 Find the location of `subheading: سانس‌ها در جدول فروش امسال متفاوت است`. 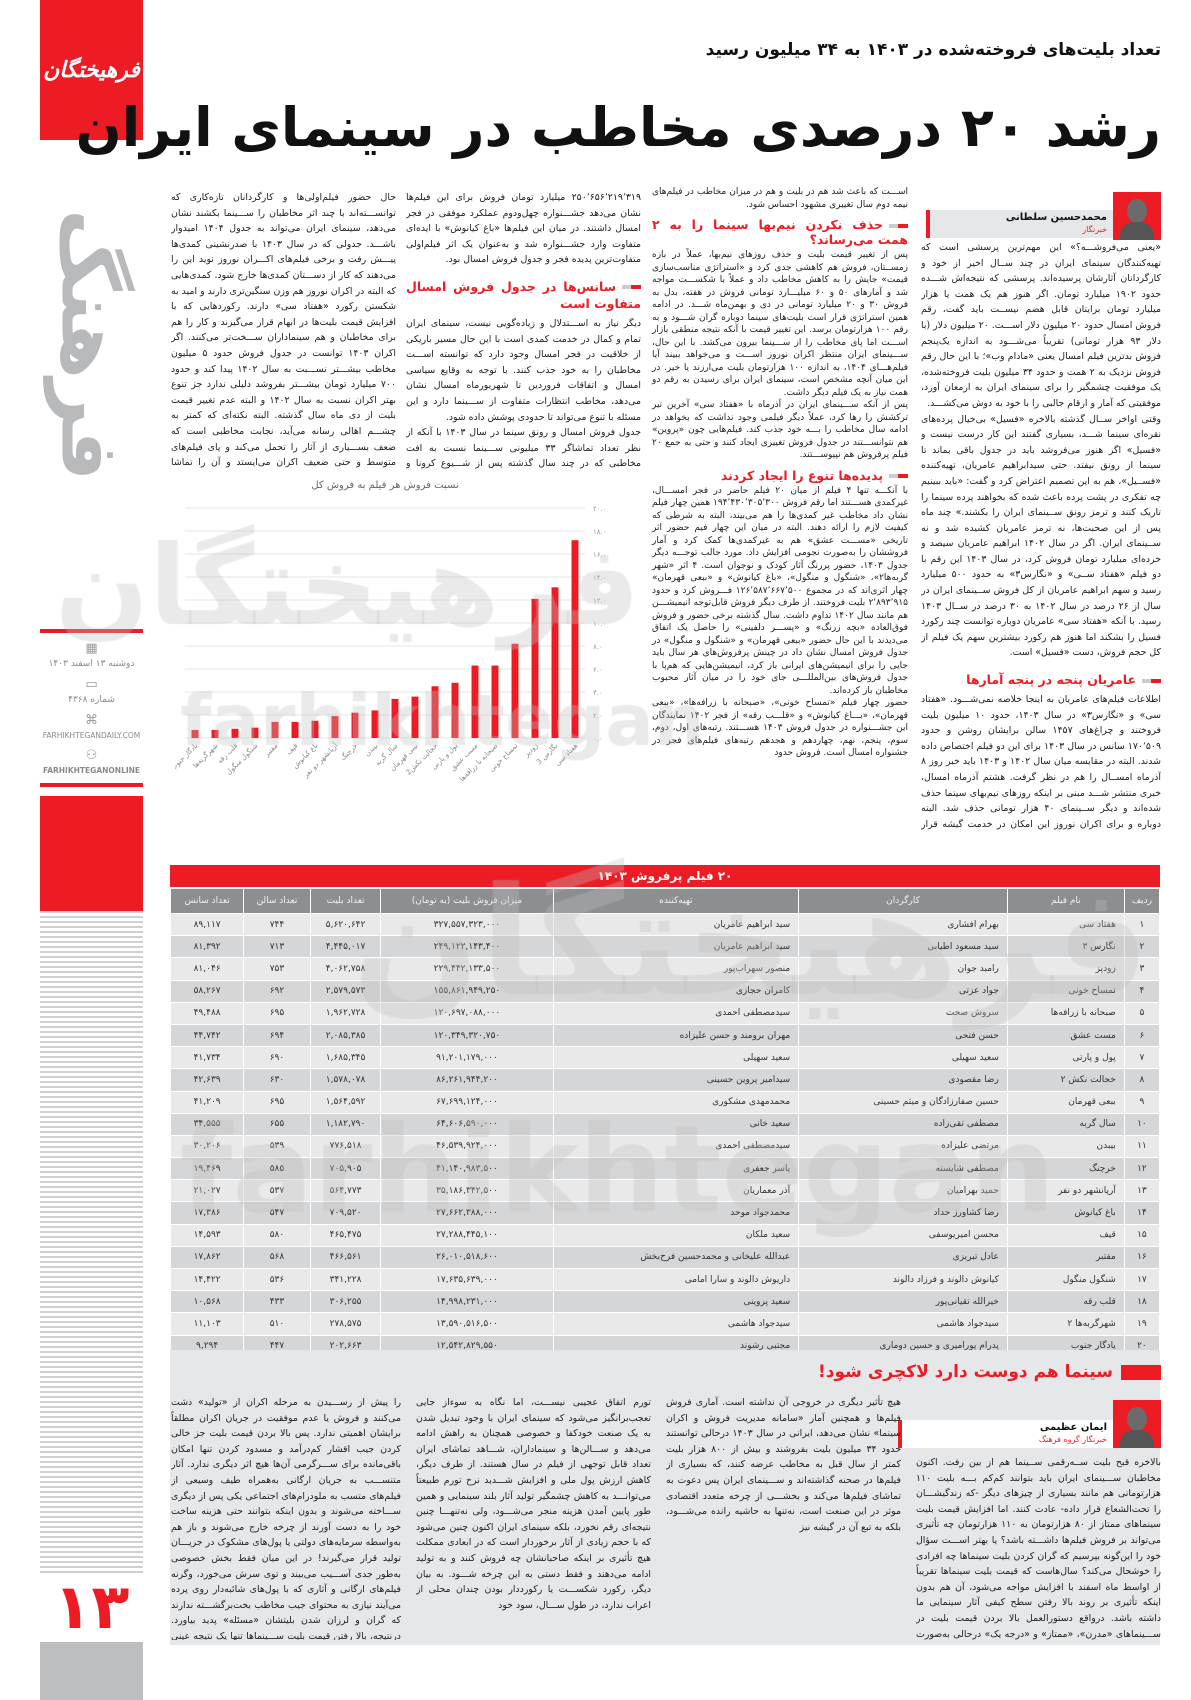

subheading: سانس‌ها در جدول فروش امسال متفاوت است is located at coordinates (523, 294).